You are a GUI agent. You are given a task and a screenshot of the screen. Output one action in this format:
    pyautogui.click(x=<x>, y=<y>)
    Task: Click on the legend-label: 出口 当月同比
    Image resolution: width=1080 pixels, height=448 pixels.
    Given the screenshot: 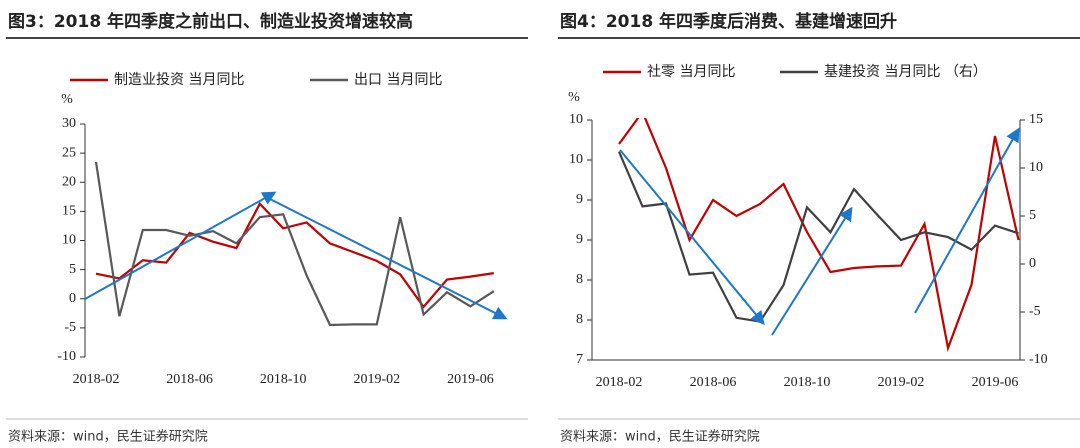 What is the action you would take?
    pyautogui.click(x=398, y=80)
    